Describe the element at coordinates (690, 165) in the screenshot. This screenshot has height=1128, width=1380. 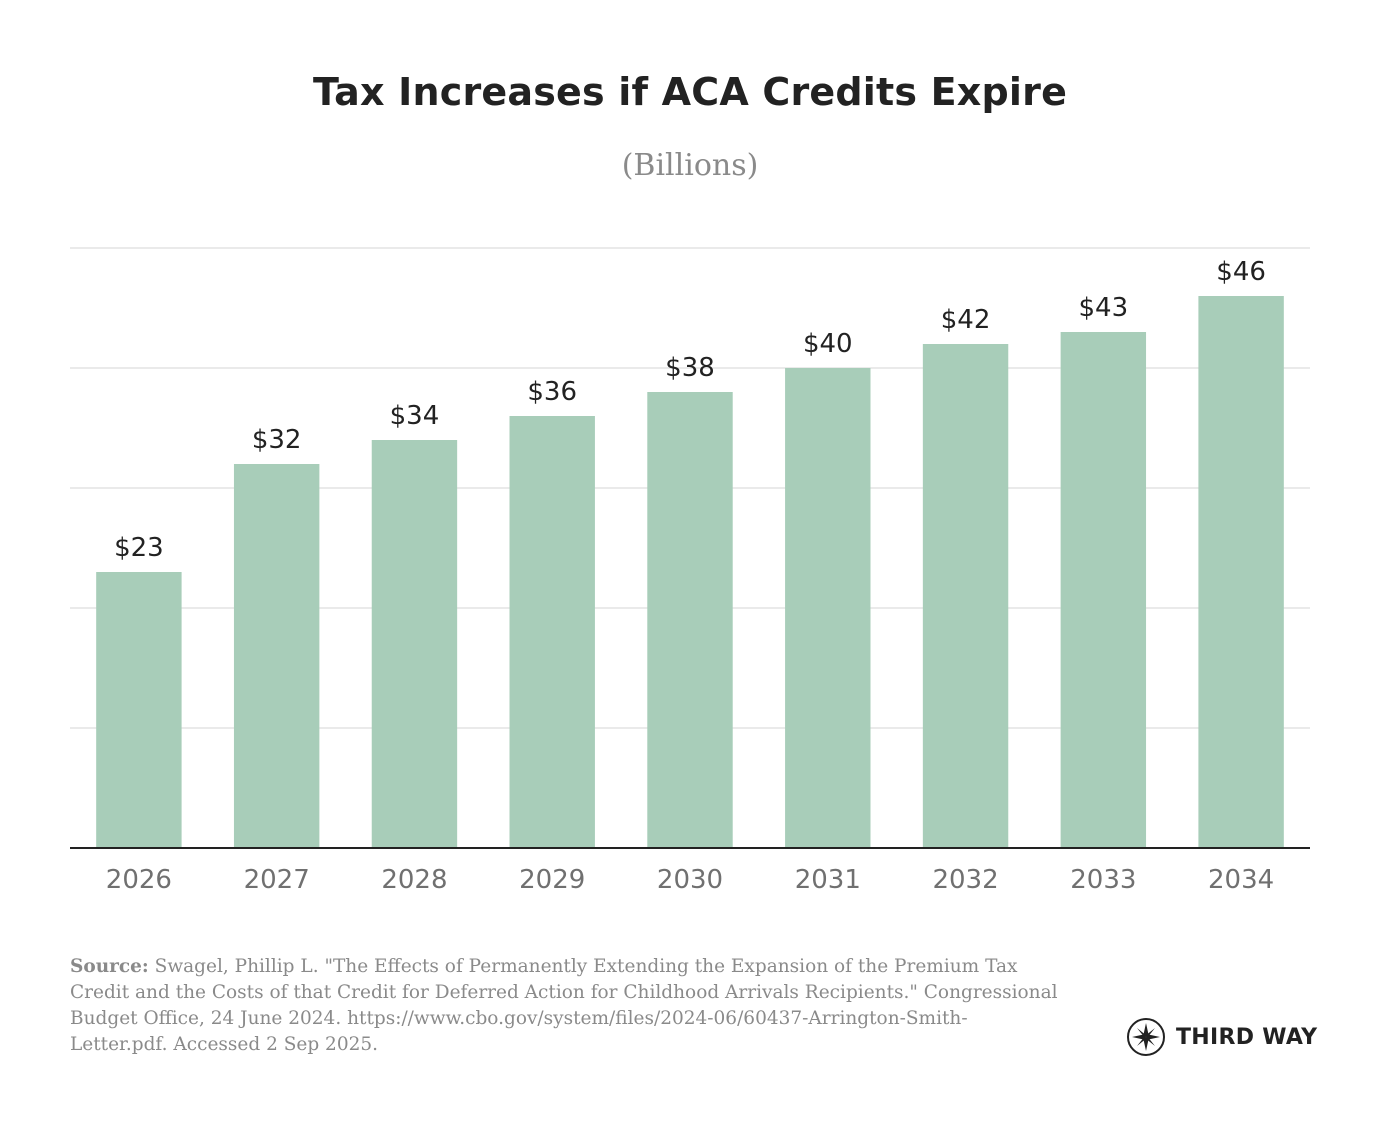
I see `chart-subtitle: (Billions)` at that location.